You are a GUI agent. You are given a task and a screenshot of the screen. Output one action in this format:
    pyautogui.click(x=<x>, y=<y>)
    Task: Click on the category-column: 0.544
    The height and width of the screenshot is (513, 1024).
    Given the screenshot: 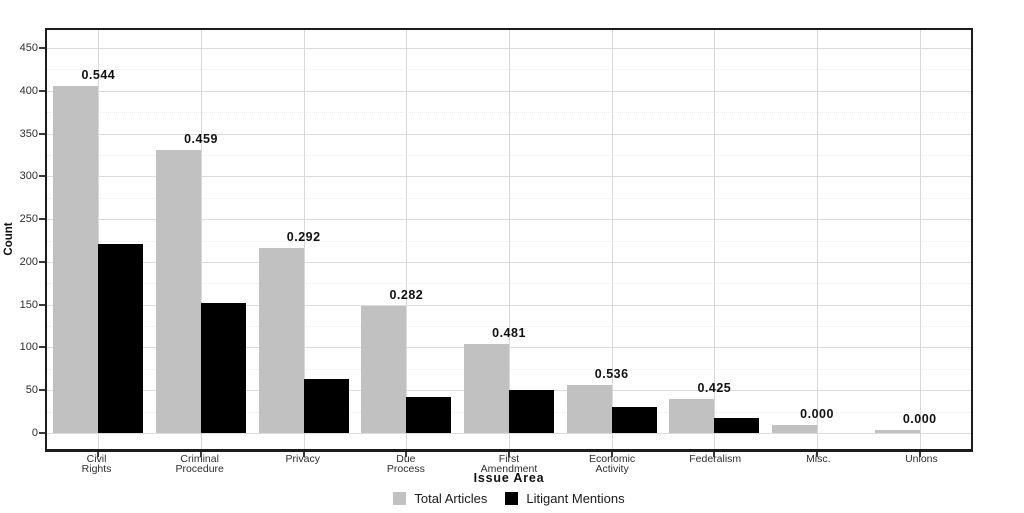 What is the action you would take?
    pyautogui.click(x=98, y=239)
    